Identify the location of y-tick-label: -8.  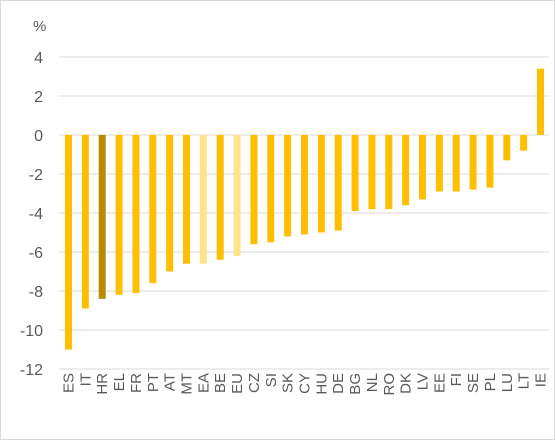
(36, 292).